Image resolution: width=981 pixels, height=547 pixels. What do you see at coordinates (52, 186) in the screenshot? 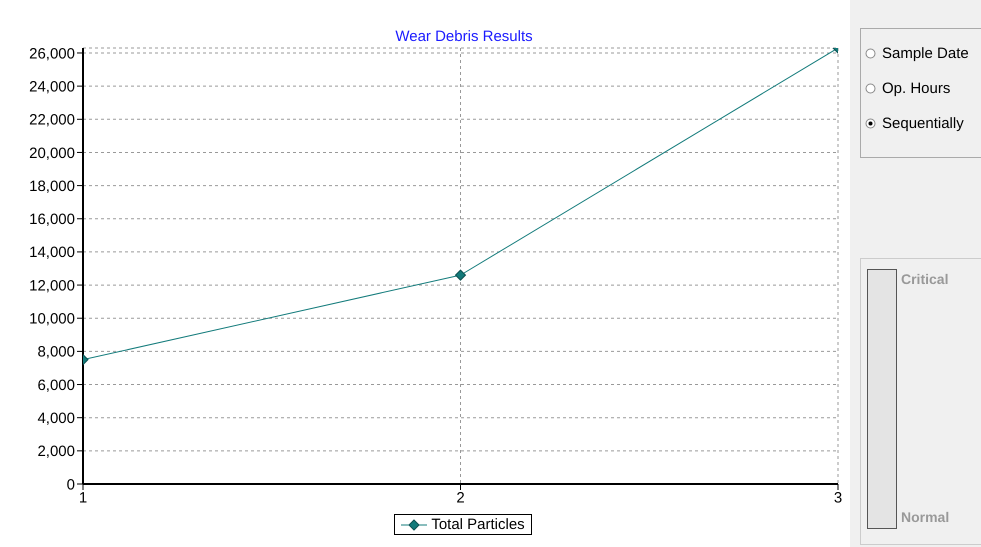
I see `y-tick-label: 18,000` at bounding box center [52, 186].